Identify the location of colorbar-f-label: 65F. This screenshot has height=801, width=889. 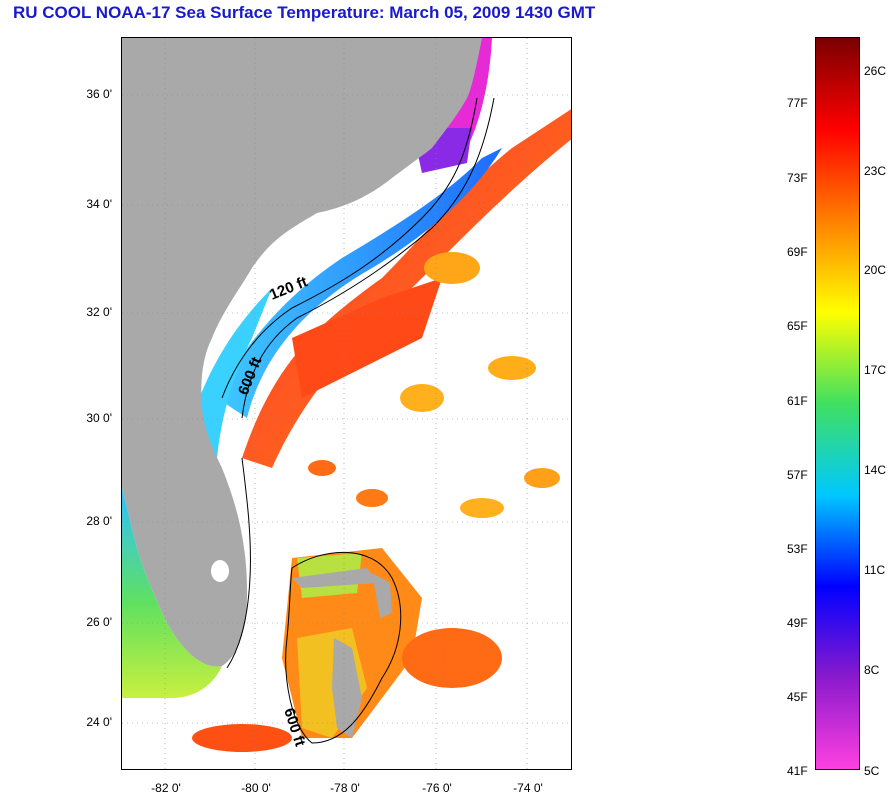
(797, 326).